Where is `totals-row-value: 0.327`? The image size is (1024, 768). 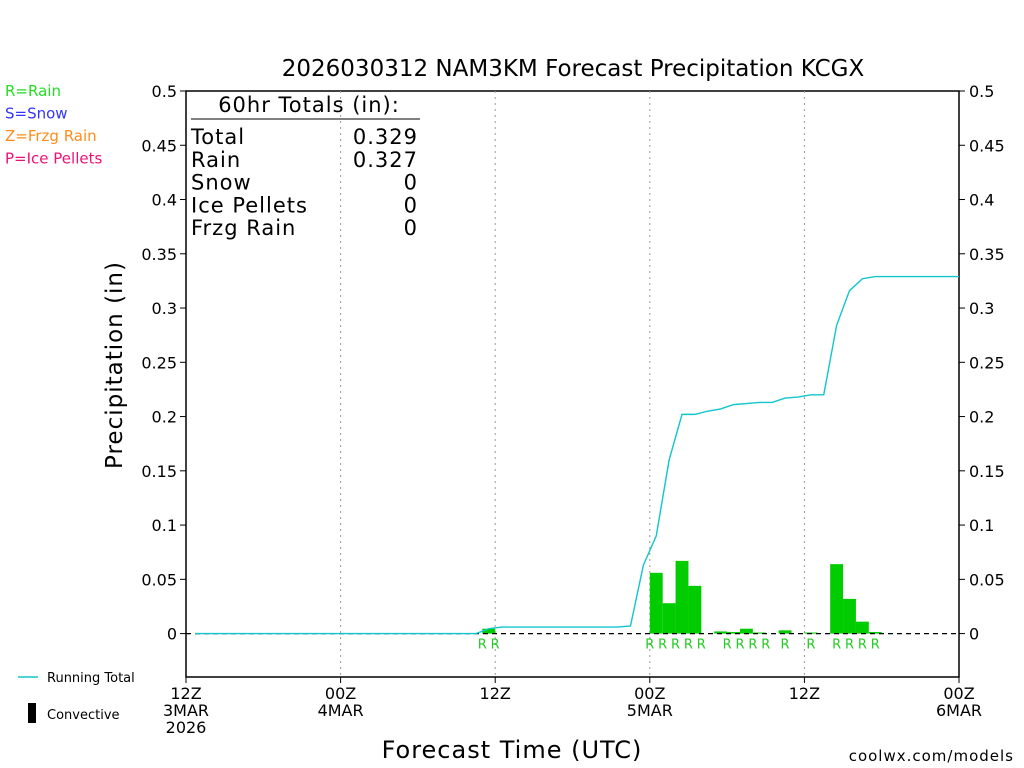 totals-row-value: 0.327 is located at coordinates (385, 160).